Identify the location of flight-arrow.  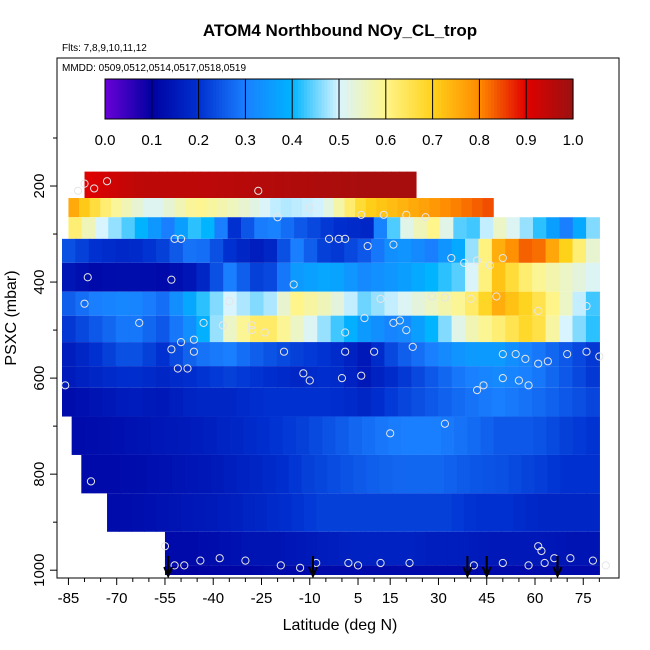
(557, 567).